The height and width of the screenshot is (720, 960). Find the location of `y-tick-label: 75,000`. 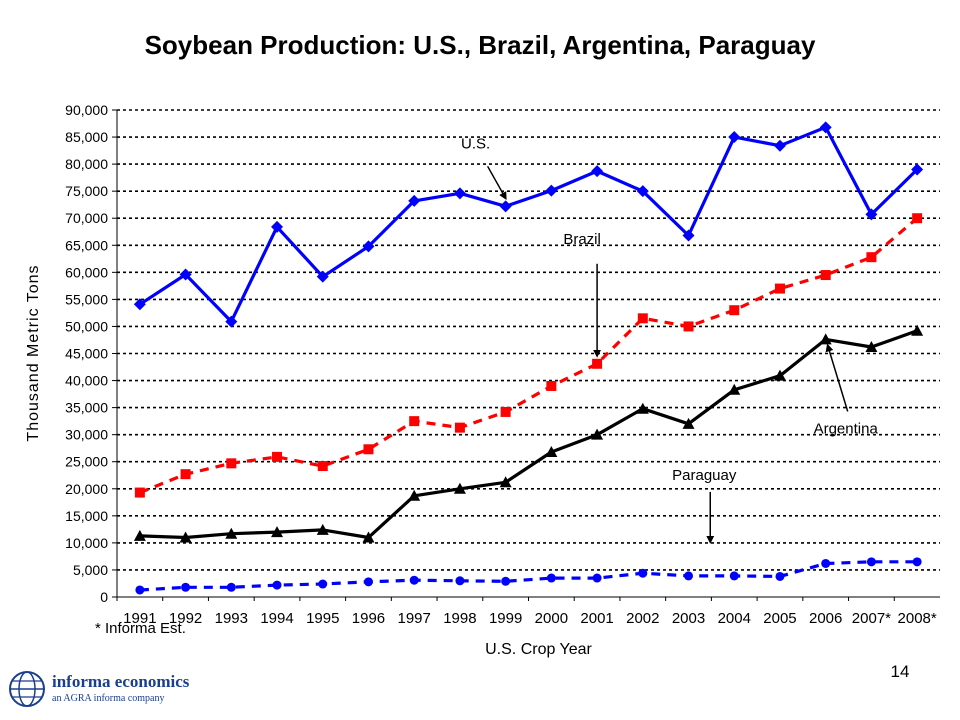

y-tick-label: 75,000 is located at coordinates (86, 191).